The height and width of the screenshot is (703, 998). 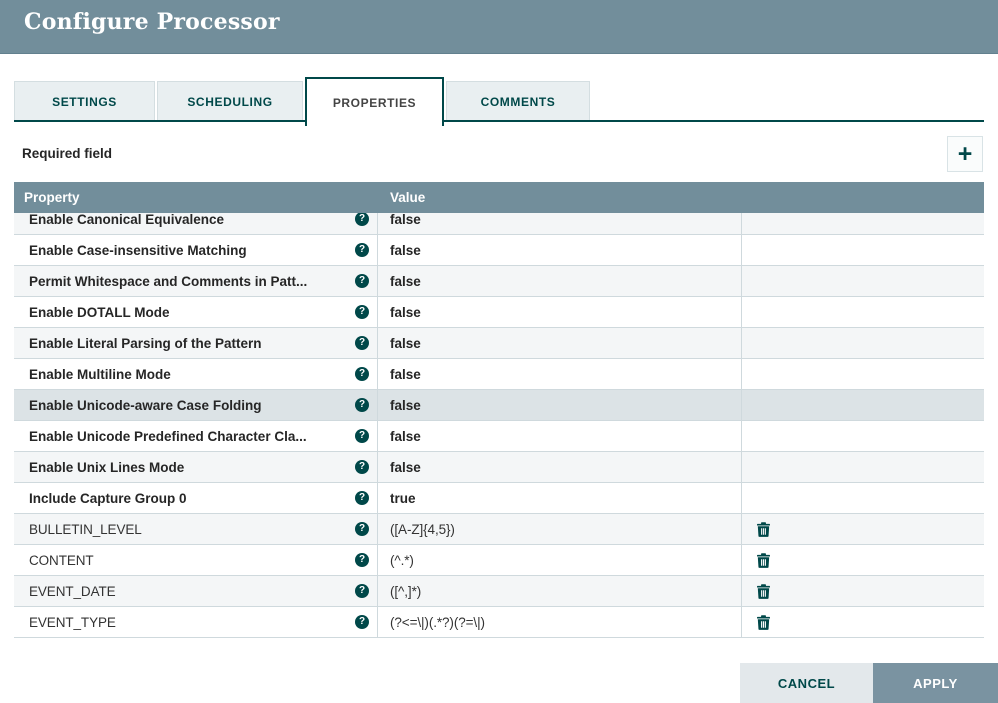 What do you see at coordinates (408, 197) in the screenshot?
I see `column-header-value: Value` at bounding box center [408, 197].